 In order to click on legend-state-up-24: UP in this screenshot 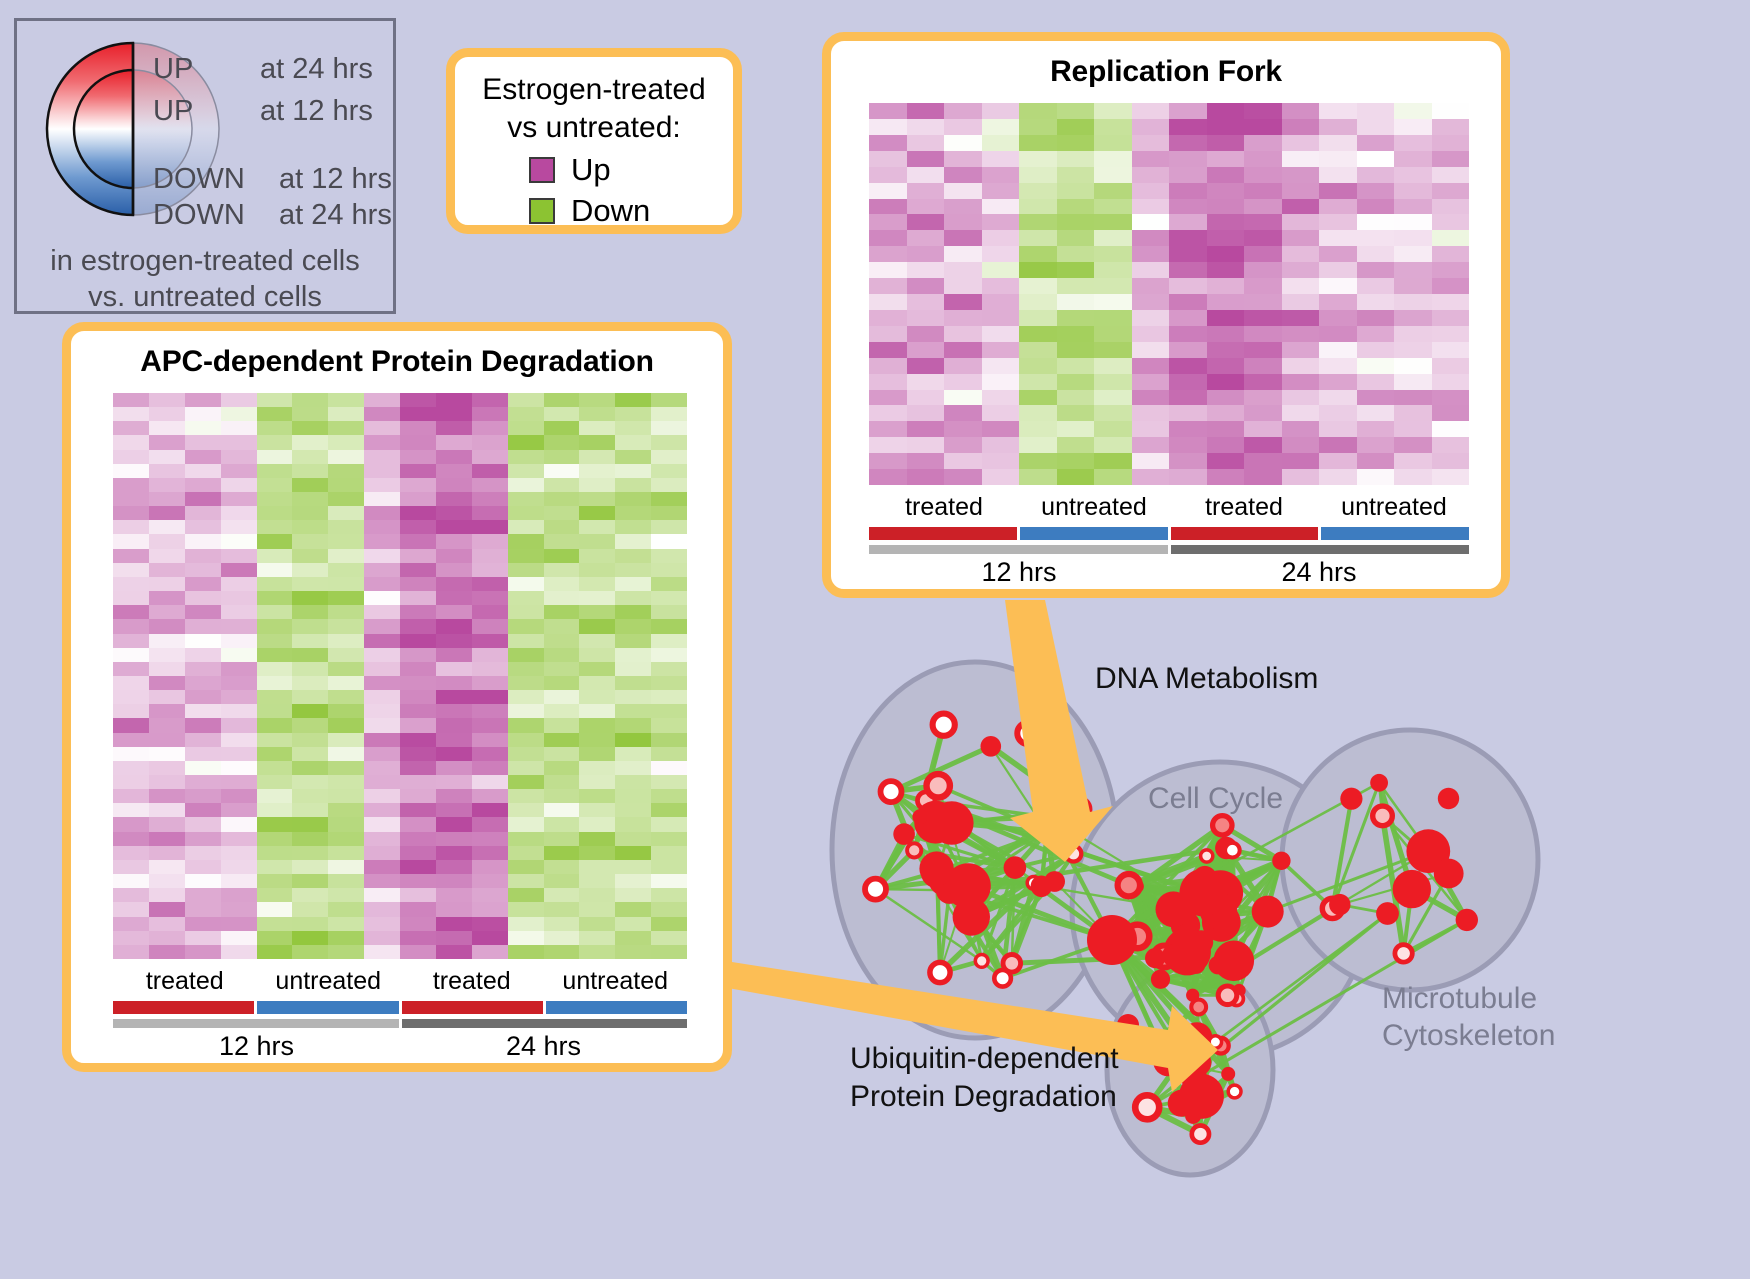, I will do `click(173, 69)`.